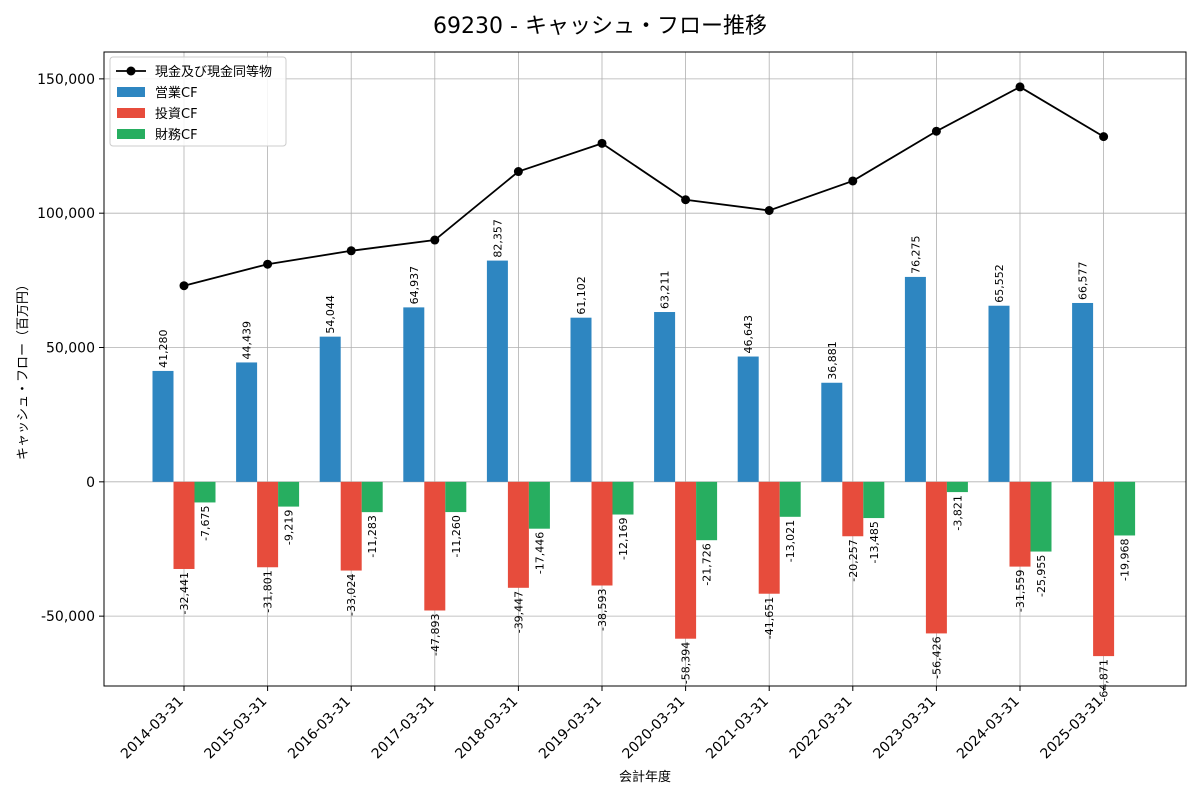 Image resolution: width=1200 pixels, height=800 pixels. I want to click on data-label: 63,211, so click(665, 290).